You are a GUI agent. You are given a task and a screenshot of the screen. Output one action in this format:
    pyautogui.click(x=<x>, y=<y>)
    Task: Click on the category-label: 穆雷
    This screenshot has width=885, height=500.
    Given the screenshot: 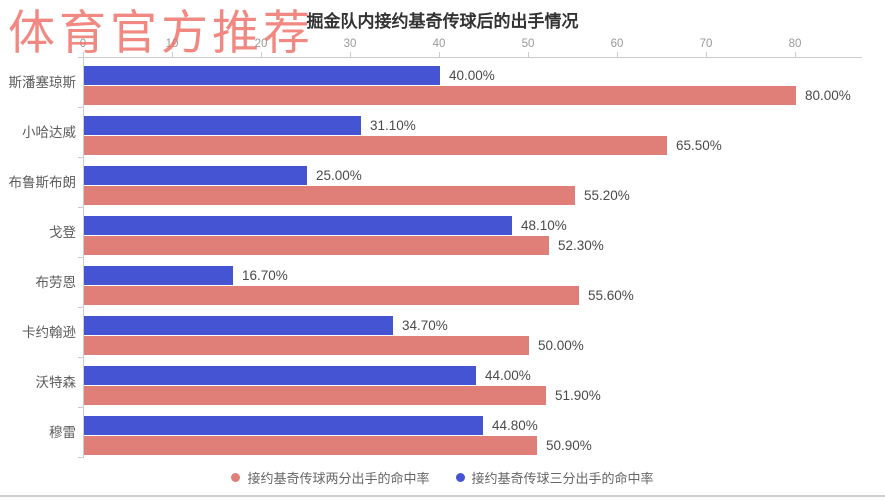 What is the action you would take?
    pyautogui.click(x=62, y=432)
    